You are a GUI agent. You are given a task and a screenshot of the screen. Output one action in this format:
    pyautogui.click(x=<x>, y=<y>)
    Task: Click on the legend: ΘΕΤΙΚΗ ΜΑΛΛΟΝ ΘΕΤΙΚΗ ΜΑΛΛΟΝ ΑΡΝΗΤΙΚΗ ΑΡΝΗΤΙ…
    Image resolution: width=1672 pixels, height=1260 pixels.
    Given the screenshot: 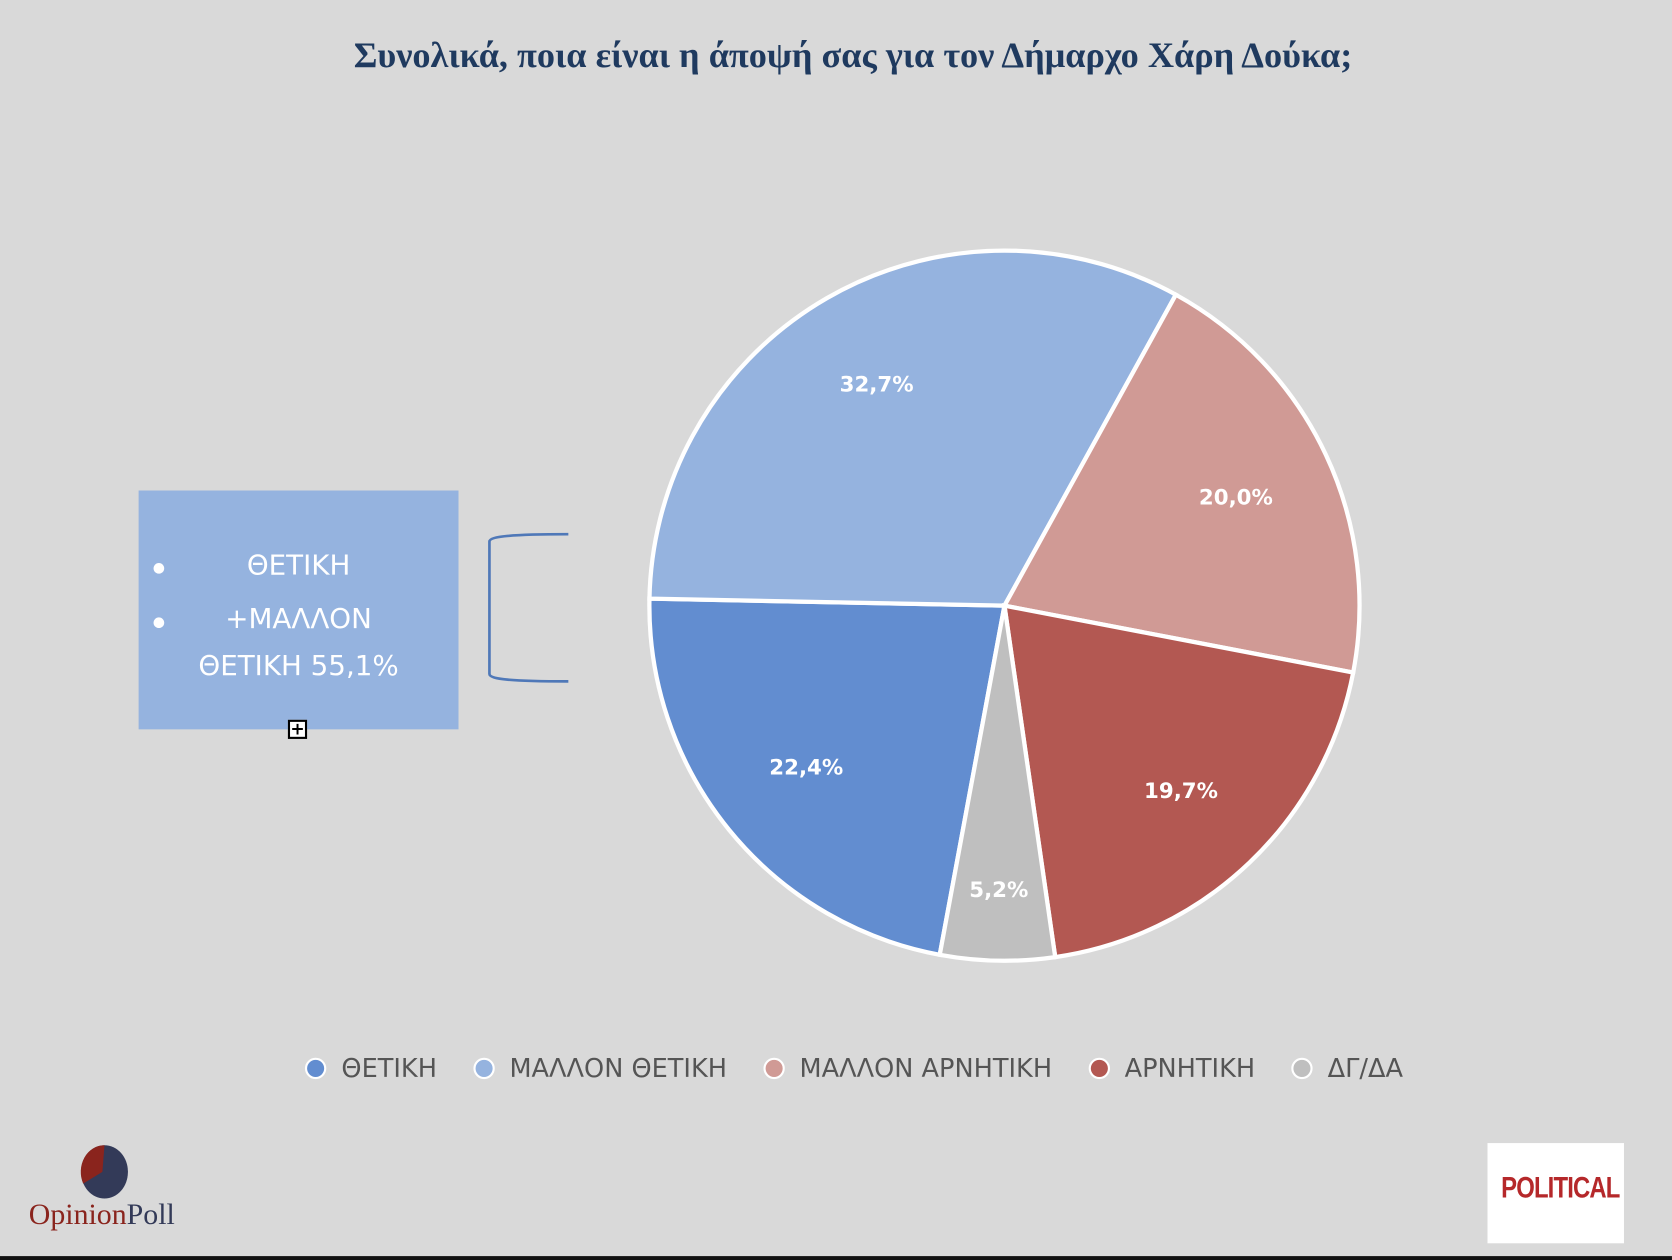 What is the action you would take?
    pyautogui.click(x=845, y=1068)
    